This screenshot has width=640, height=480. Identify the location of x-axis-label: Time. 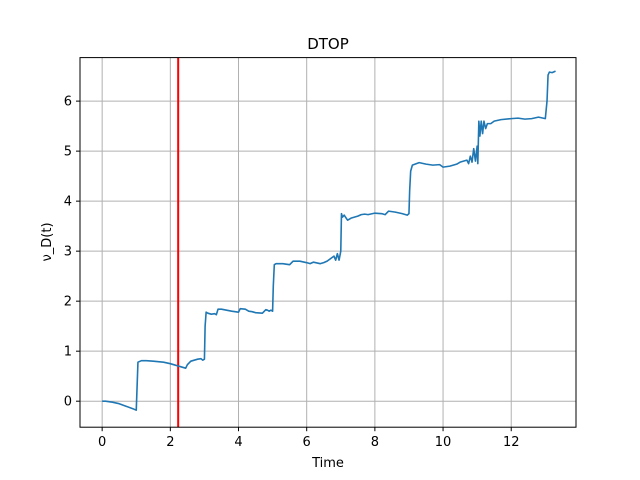
(327, 463).